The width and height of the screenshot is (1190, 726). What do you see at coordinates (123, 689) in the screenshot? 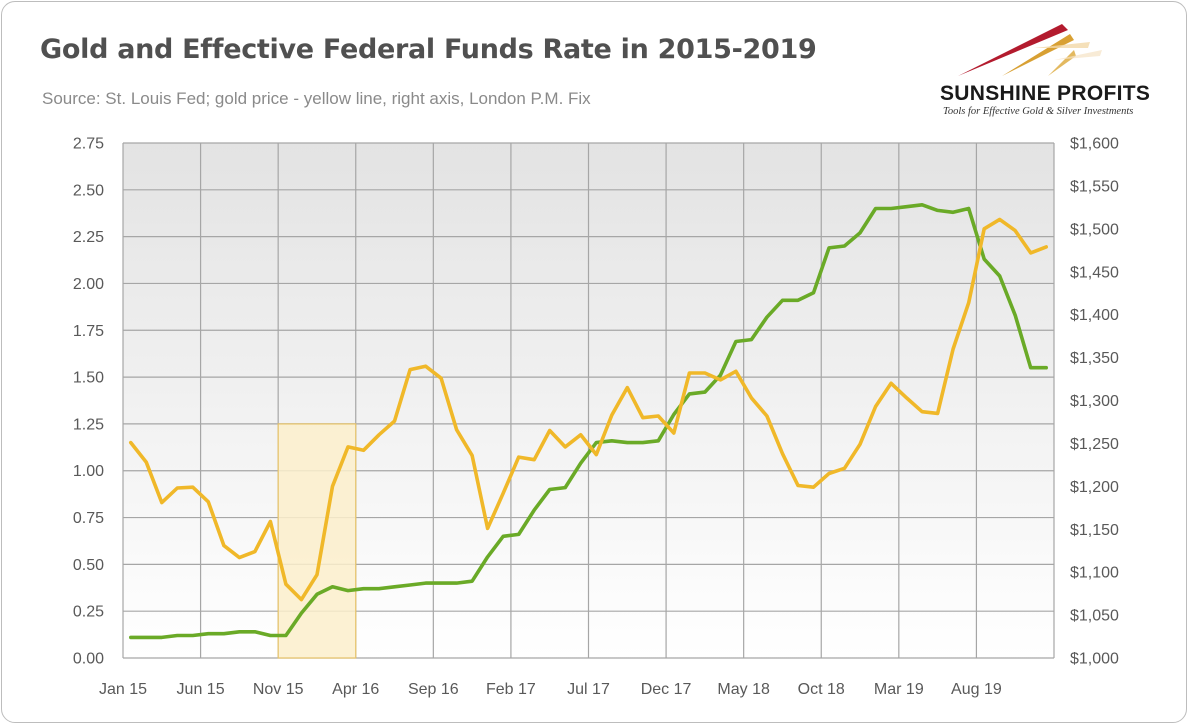
I see `x-tick-label: Jan 15` at bounding box center [123, 689].